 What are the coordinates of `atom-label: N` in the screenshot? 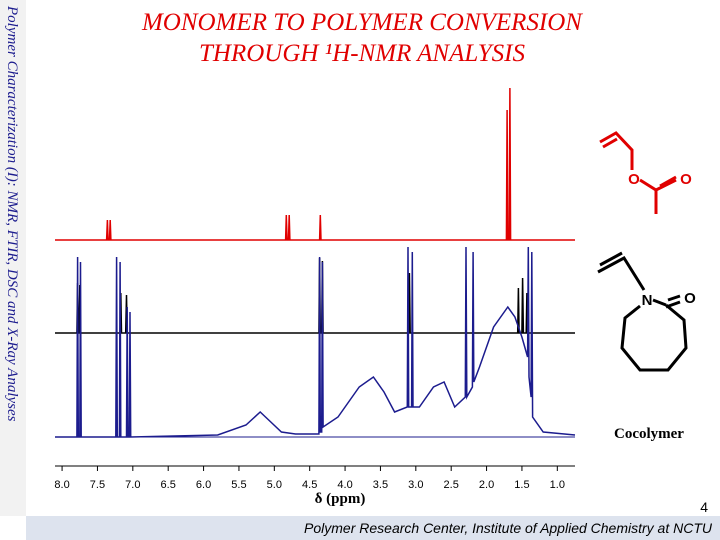 It's located at (647, 300).